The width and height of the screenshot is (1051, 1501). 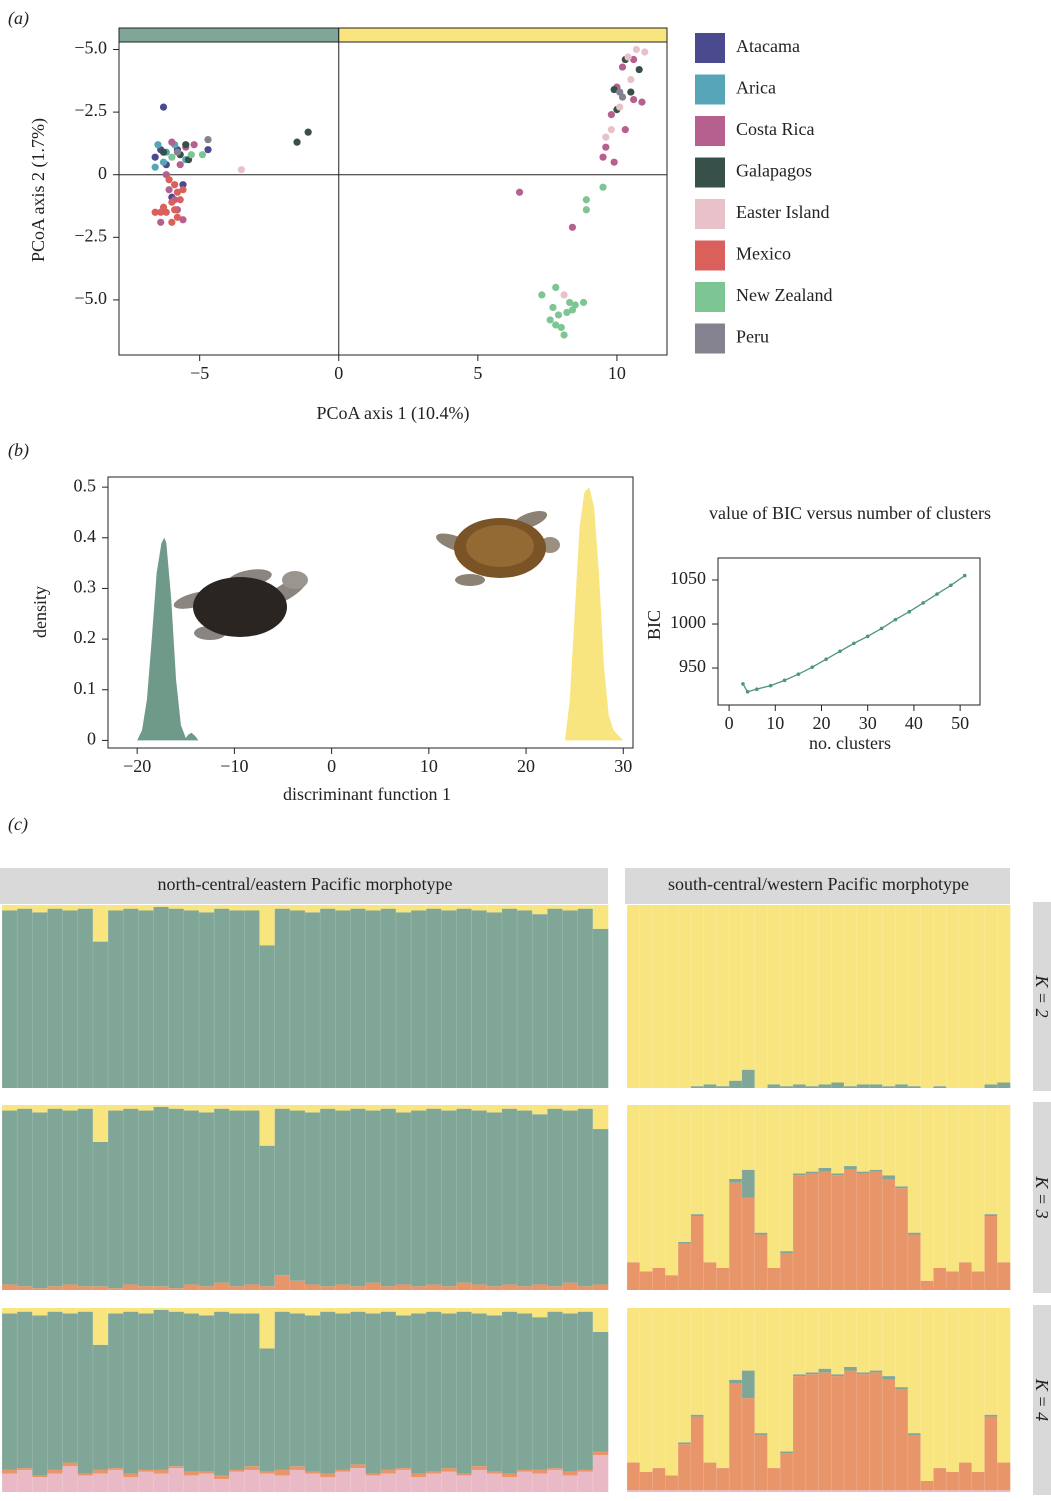 What do you see at coordinates (654, 625) in the screenshot?
I see `y-axis-label: BIC` at bounding box center [654, 625].